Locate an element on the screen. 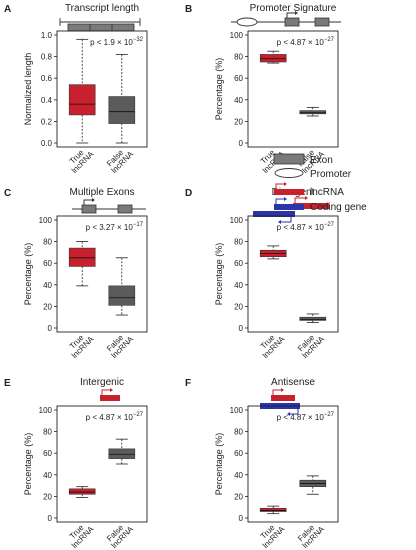 This screenshot has height=550, width=416. legend-exon-swatch is located at coordinates (289, 159).